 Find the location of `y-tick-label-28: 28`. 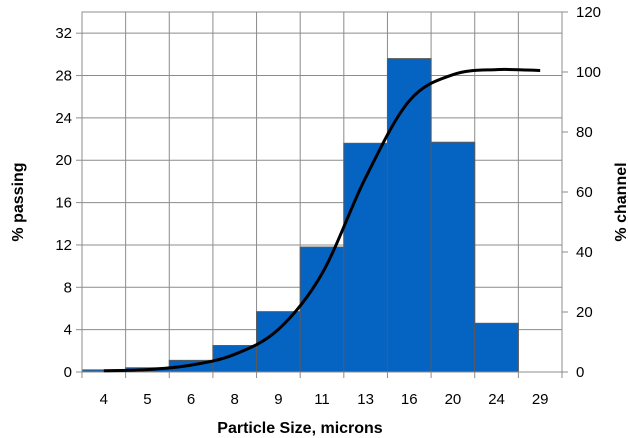

y-tick-label-28: 28 is located at coordinates (63, 76).